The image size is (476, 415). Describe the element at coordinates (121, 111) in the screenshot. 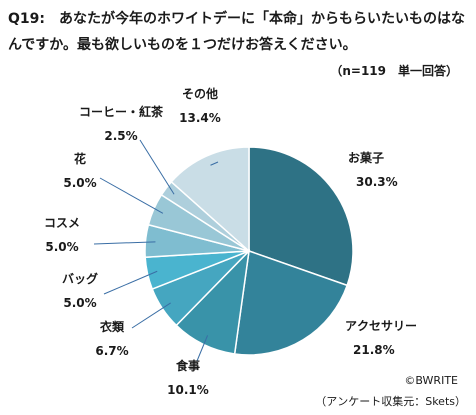

I see `category-label: コーヒー・紅茶` at that location.